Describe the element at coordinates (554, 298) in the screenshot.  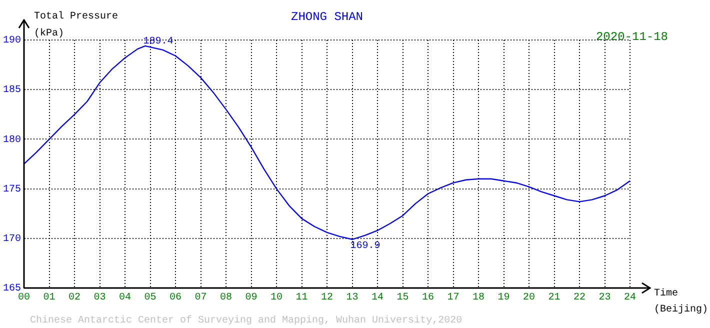
I see `x-tick-label: 21` at that location.